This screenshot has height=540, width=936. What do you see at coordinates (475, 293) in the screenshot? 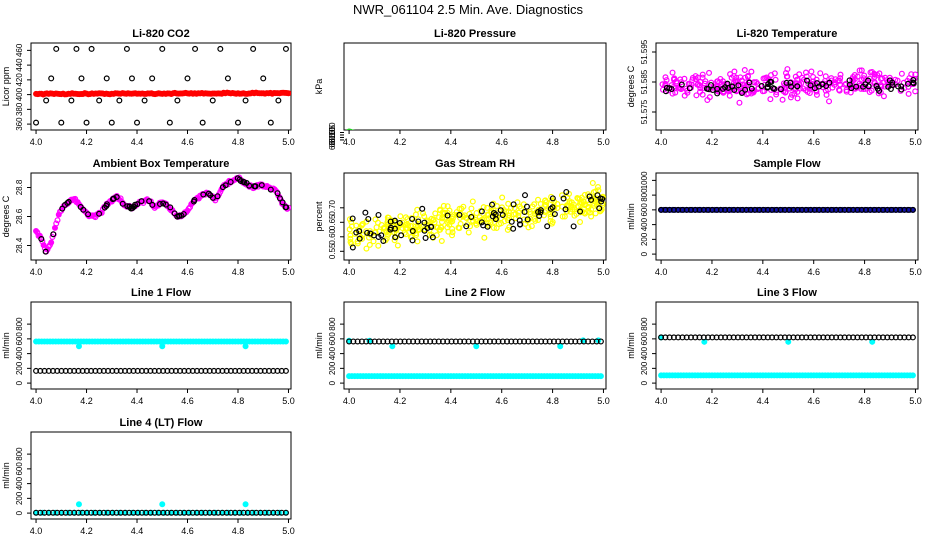
I see `chart-title: Line 2 Flow` at bounding box center [475, 293].